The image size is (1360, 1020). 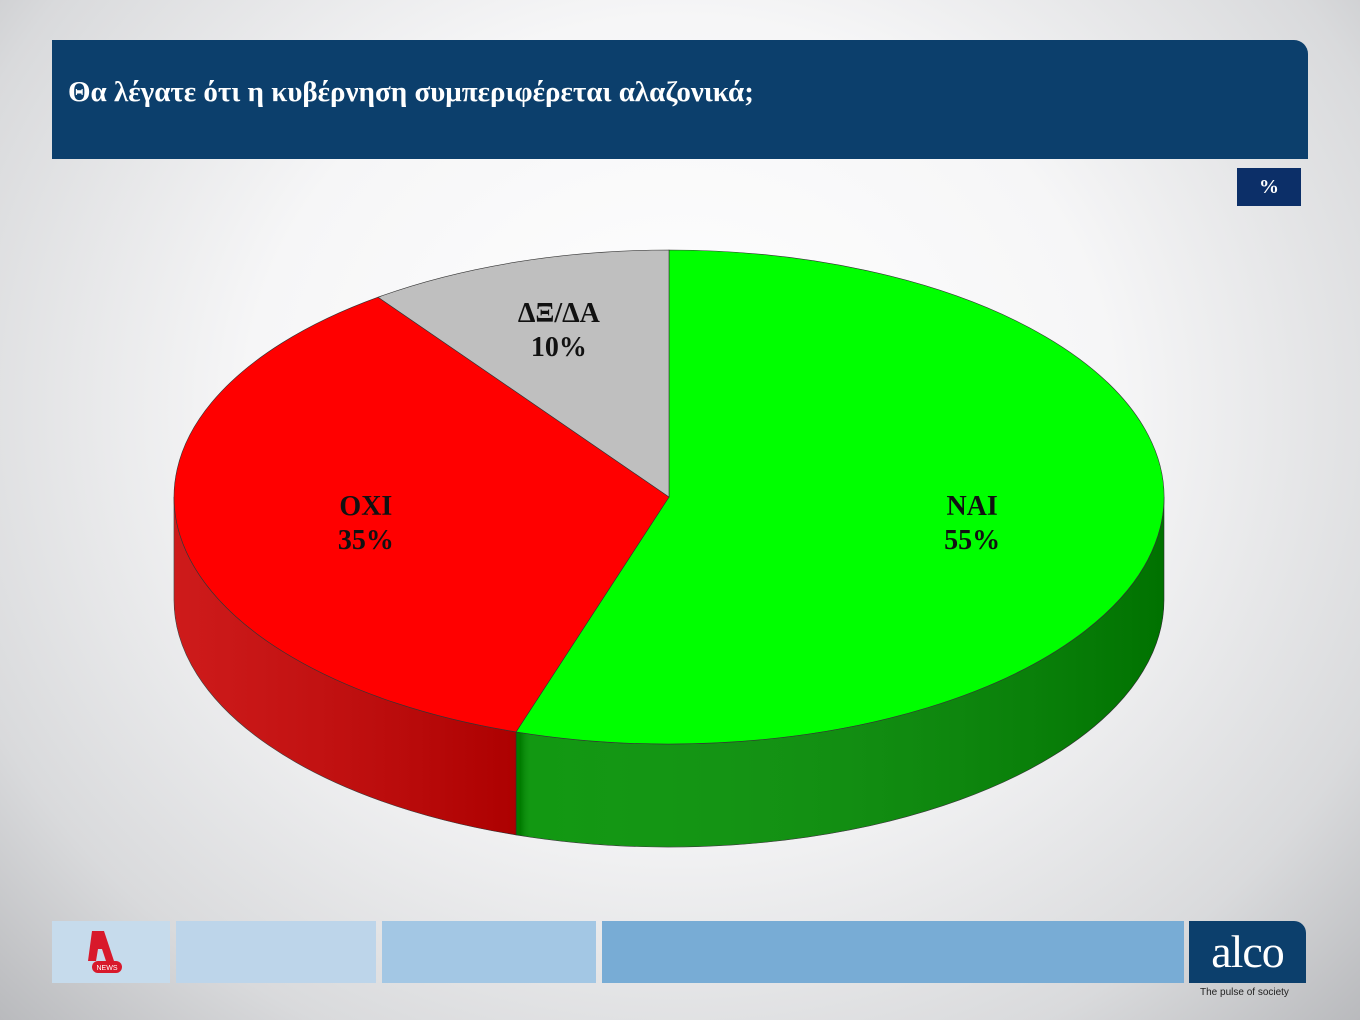 What do you see at coordinates (365, 506) in the screenshot?
I see `slice-label: ΟΧΙ` at bounding box center [365, 506].